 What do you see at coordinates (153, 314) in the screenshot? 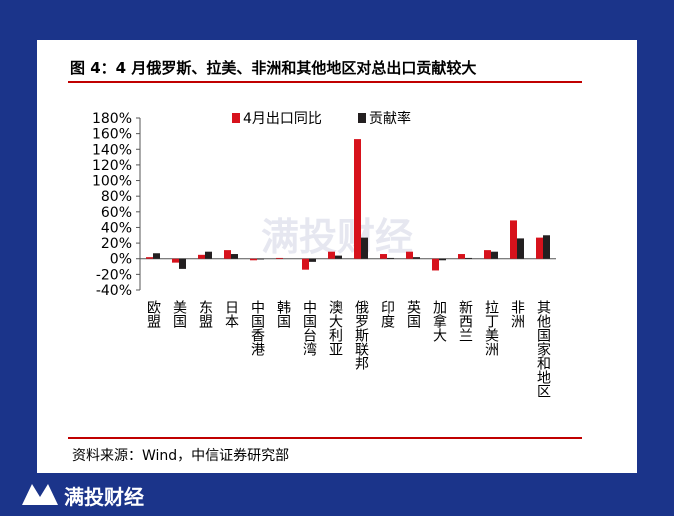
I see `x-tick-label: 欧盟` at bounding box center [153, 314].